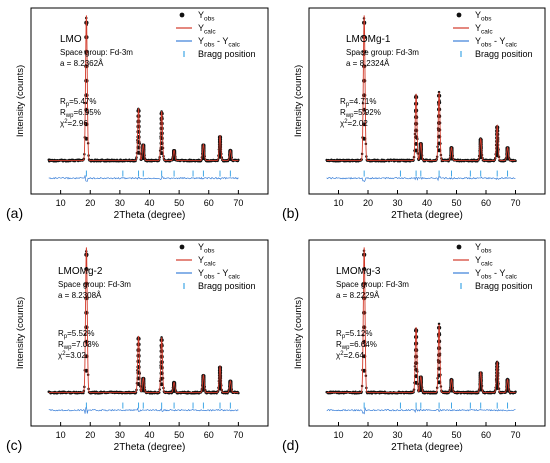 The image size is (550, 463). Describe the element at coordinates (209, 45) in the screenshot. I see `legend-diff-subscript: obs` at that location.